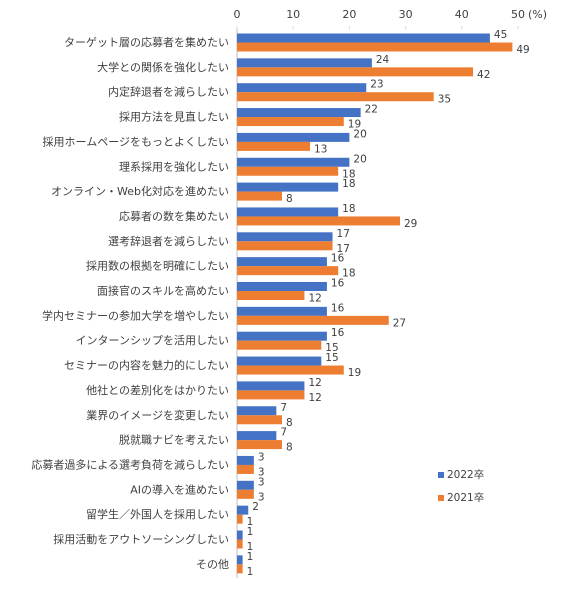 This screenshot has width=566, height=596. I want to click on y-tick-label: 大学との関係を強化したい, so click(163, 67).